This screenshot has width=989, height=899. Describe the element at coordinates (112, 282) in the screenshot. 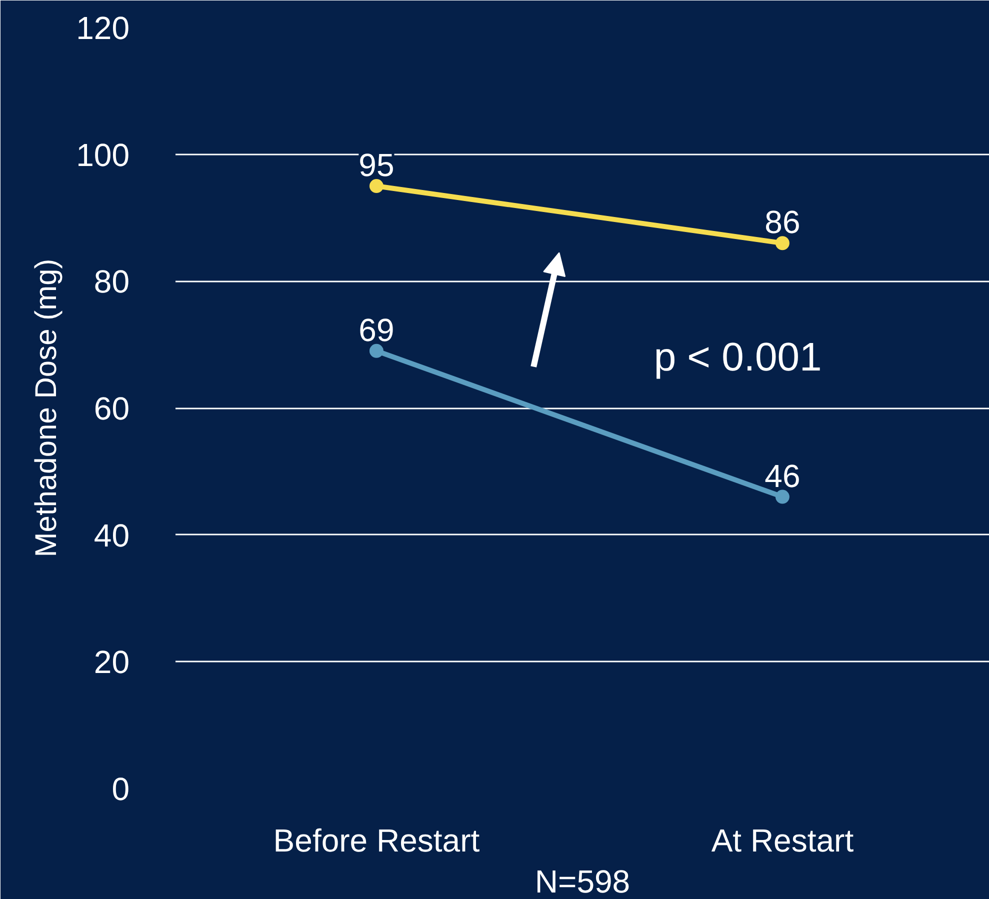

I see `y-tick-label: 80` at that location.